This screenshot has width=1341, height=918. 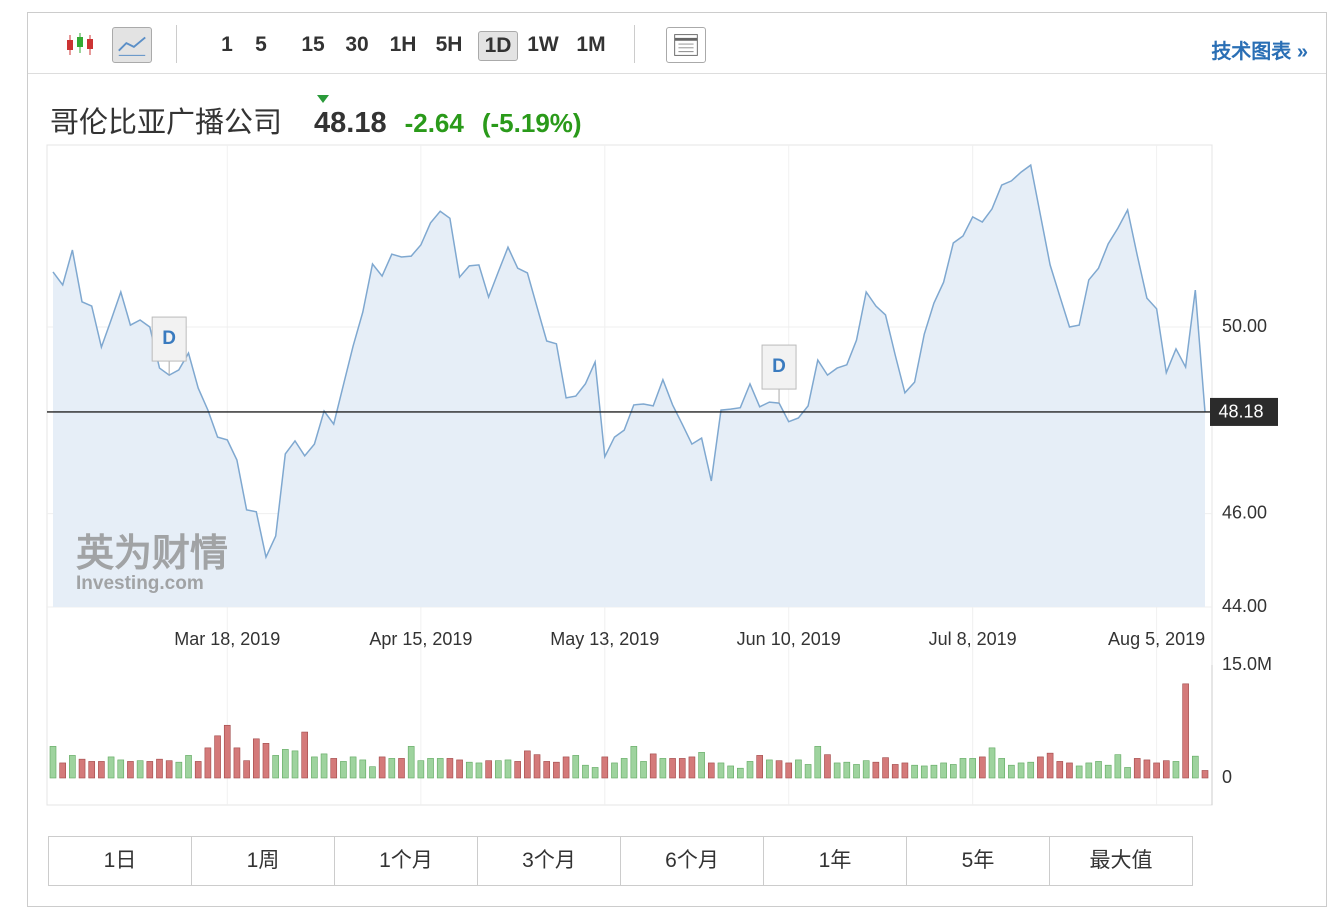 What do you see at coordinates (263, 861) in the screenshot?
I see `range-button: 1周` at bounding box center [263, 861].